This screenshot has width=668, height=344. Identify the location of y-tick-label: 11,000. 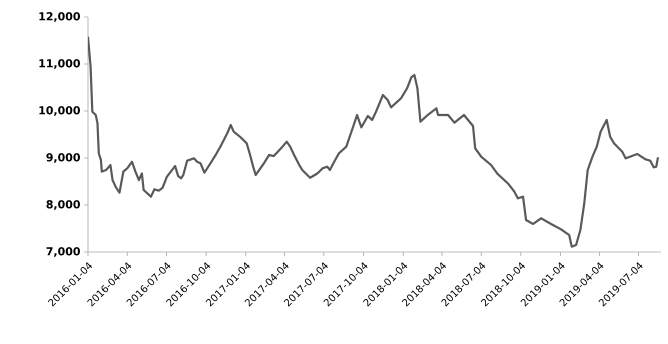
(59, 64).